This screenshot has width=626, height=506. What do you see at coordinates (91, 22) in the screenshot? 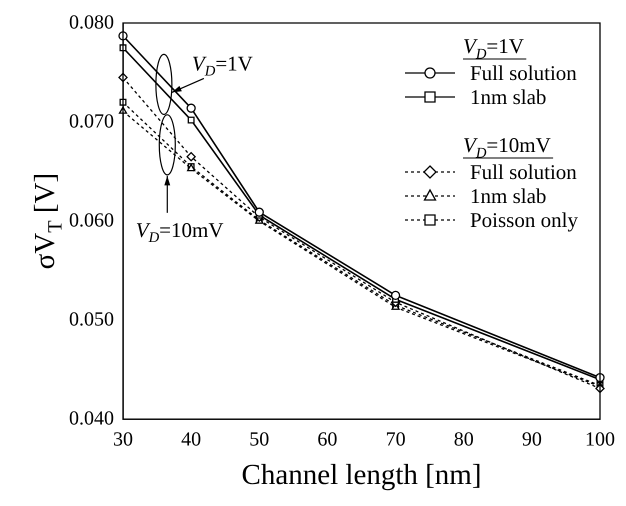
I see `y-tick-label: 0.080` at bounding box center [91, 22].